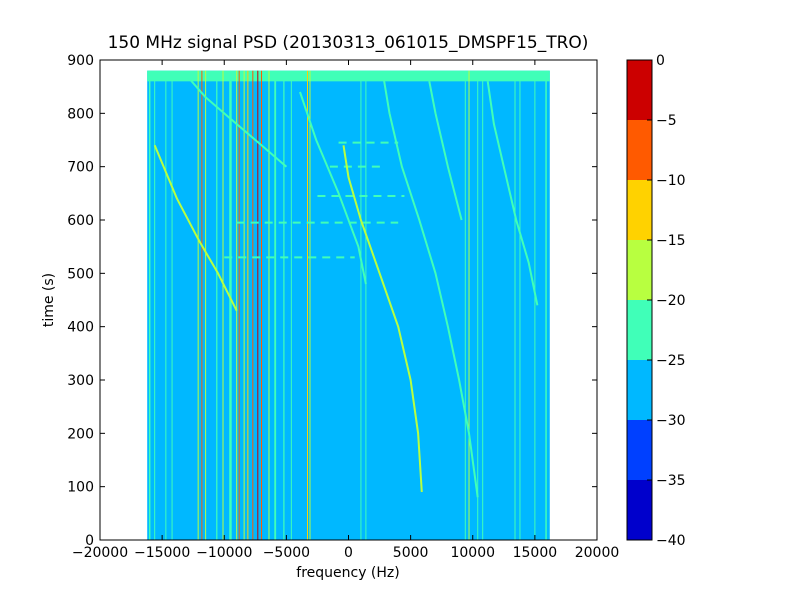  What do you see at coordinates (80, 221) in the screenshot?
I see `y-tick-label: 600` at bounding box center [80, 221].